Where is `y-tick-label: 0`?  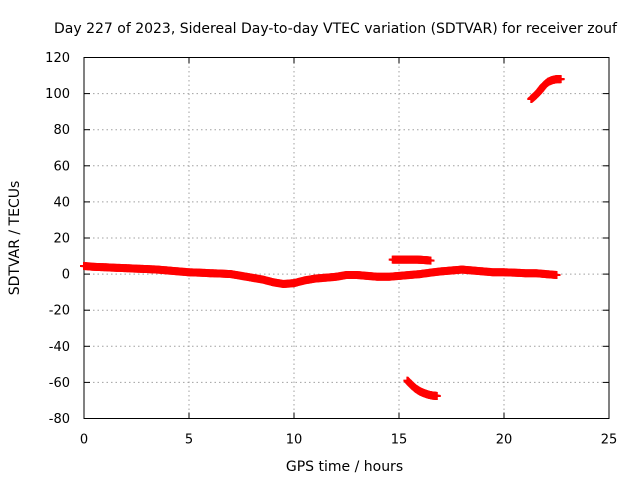 y-tick-label: 0 is located at coordinates (66, 275).